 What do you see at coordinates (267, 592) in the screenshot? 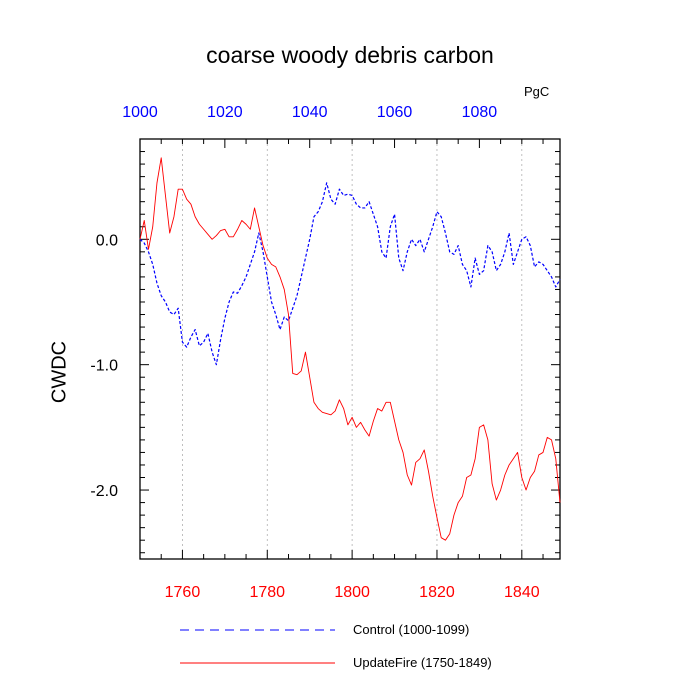
I see `x-bottom-tick-label: 1780` at bounding box center [267, 592].